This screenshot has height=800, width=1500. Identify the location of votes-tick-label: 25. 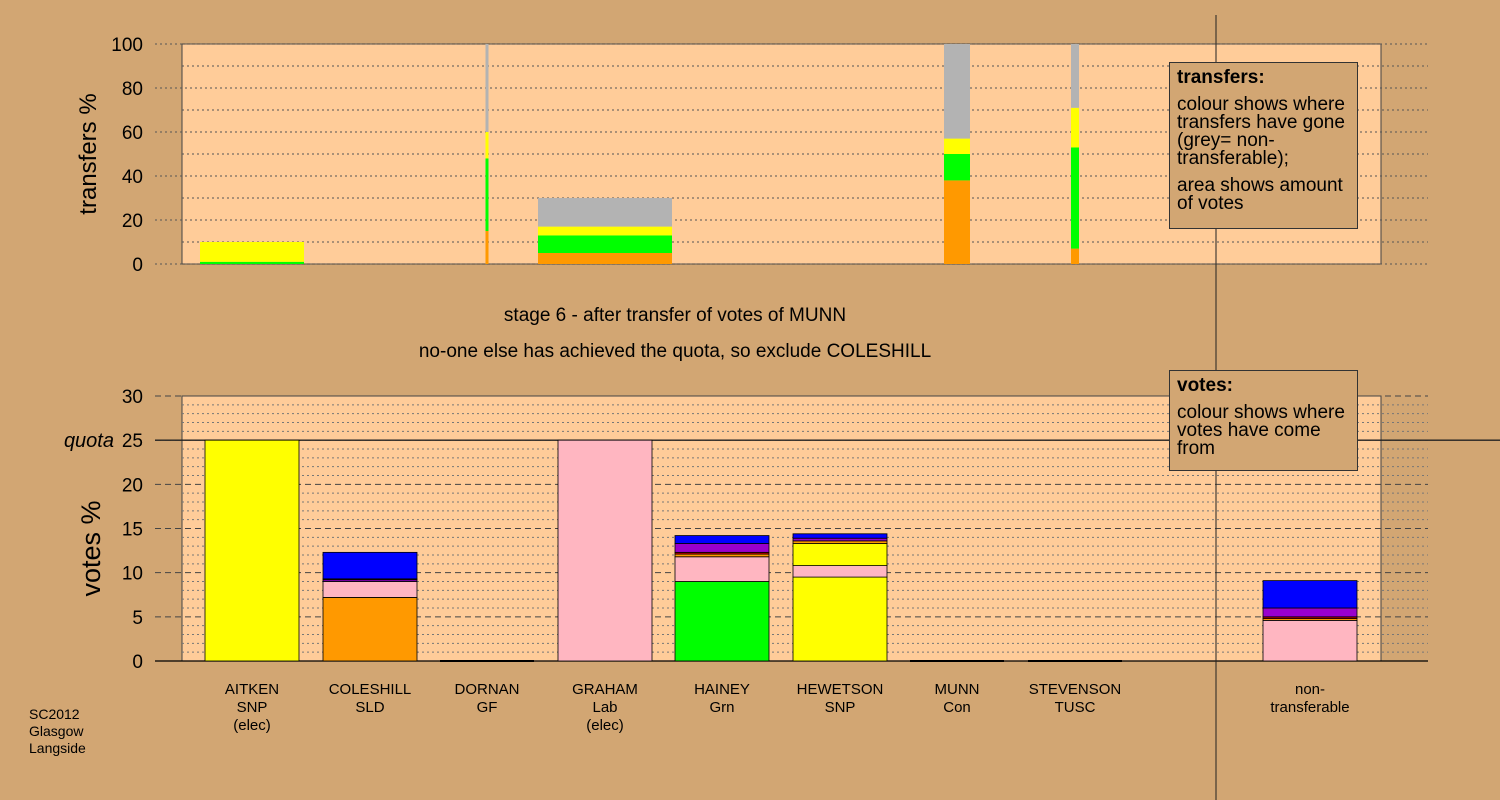
(132, 441).